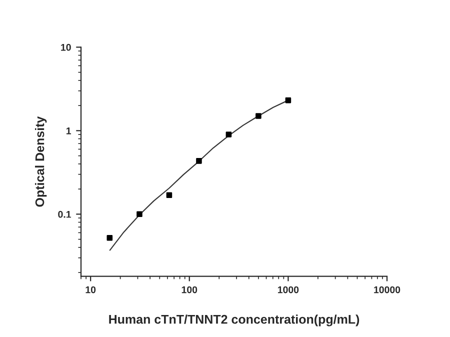 This screenshot has width=450, height=337. Describe the element at coordinates (41, 161) in the screenshot. I see `y-axis-title: Optical Density` at that location.